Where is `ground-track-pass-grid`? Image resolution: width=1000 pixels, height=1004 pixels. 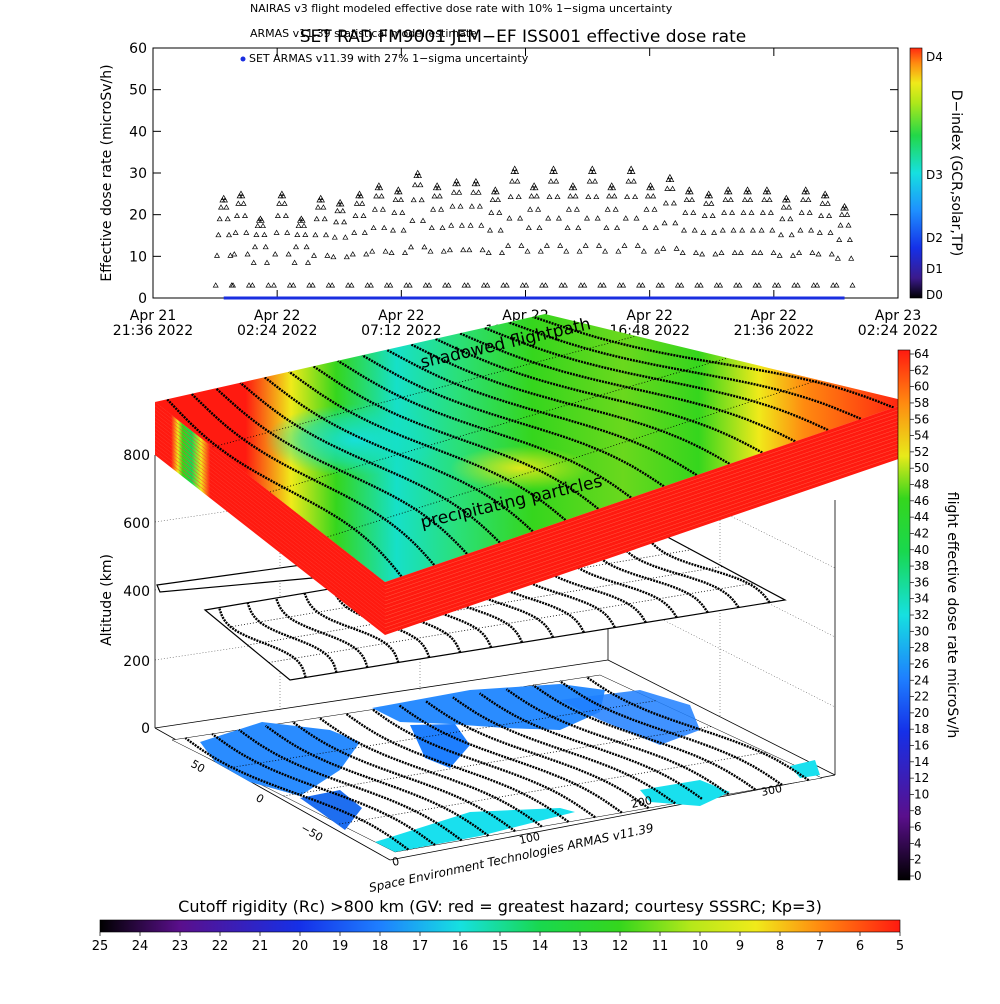 ground-track-pass-grid is located at coordinates (553, 788).